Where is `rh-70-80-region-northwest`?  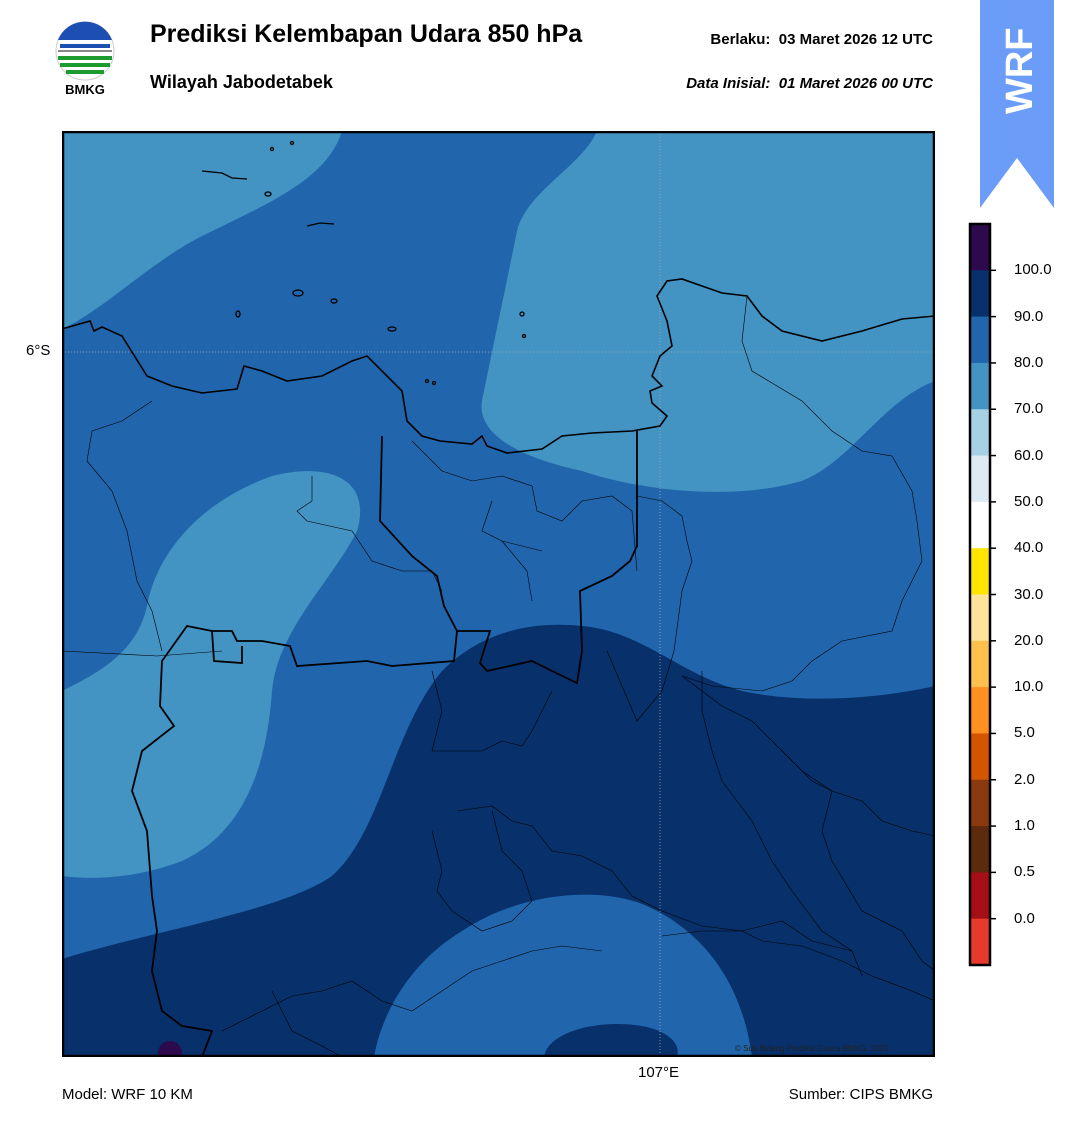
rh-70-80-region-northwest is located at coordinates (202, 230).